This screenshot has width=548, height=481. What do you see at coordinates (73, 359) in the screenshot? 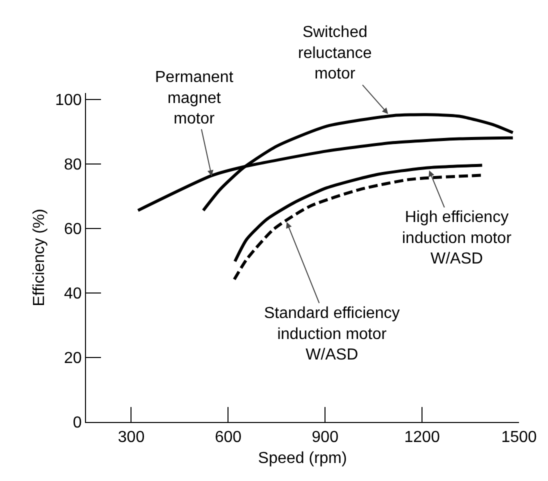
I see `y-tick-label: 20` at bounding box center [73, 359].